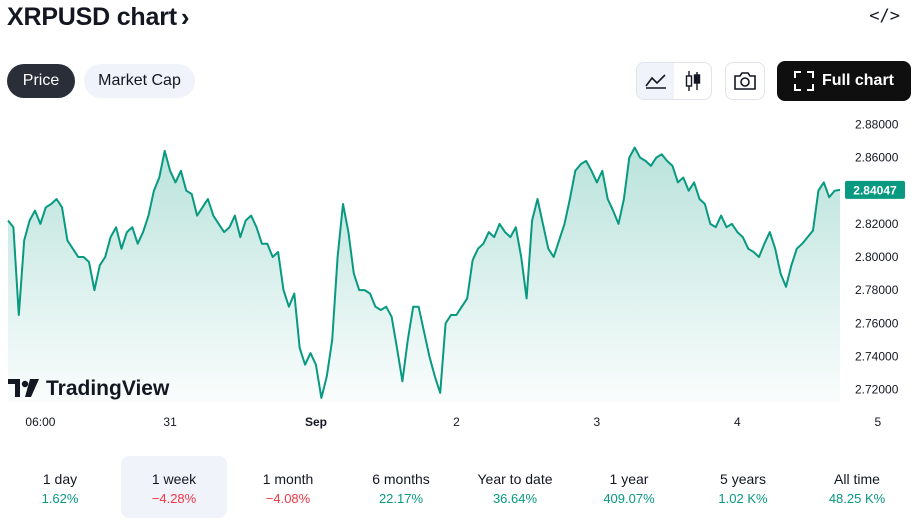 Image resolution: width=918 pixels, height=522 pixels. Describe the element at coordinates (857, 479) in the screenshot. I see `period-label: All time` at that location.